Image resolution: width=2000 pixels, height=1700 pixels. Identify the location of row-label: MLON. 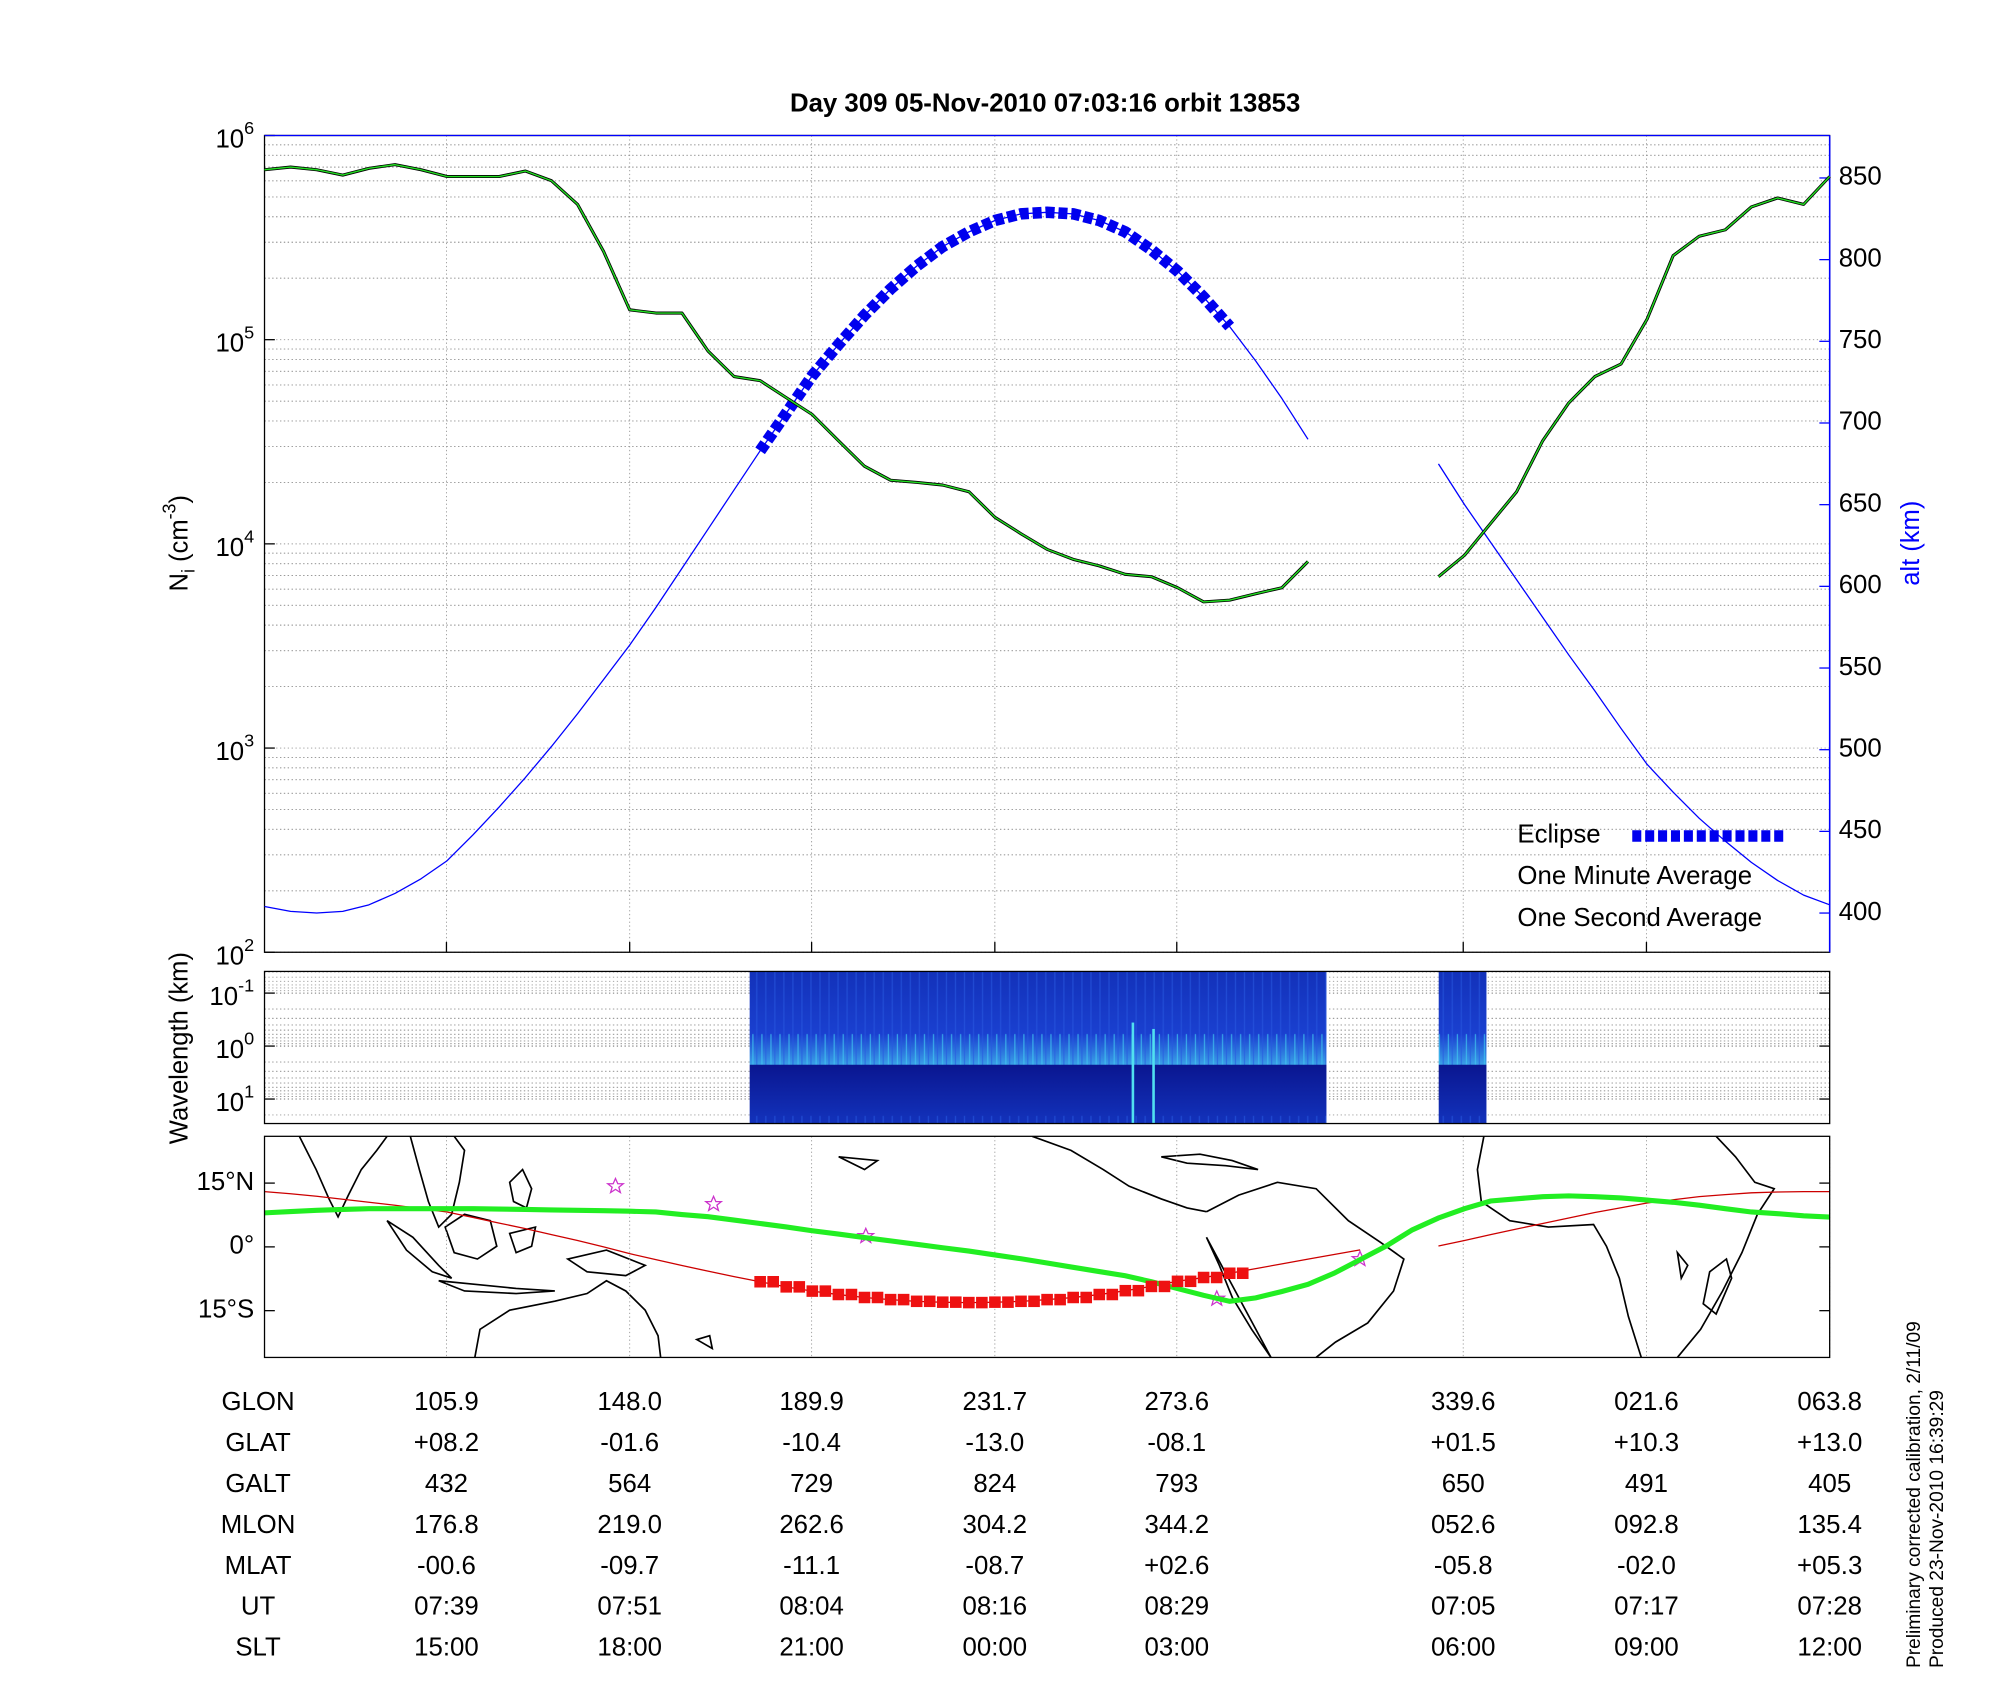
(258, 1525).